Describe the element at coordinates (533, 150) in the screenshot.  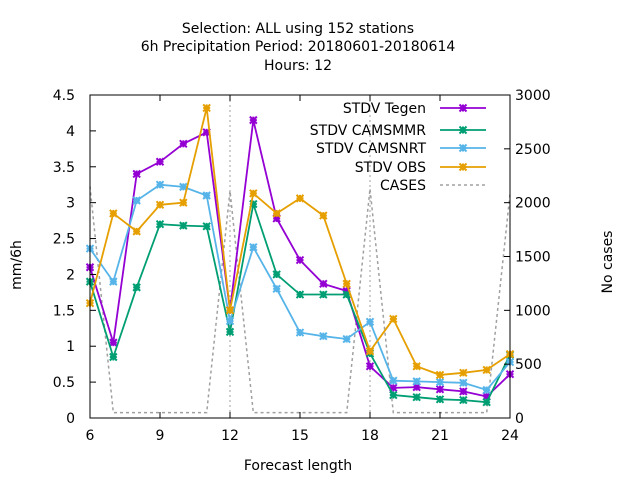
I see `y2-tick-label: 2500` at that location.